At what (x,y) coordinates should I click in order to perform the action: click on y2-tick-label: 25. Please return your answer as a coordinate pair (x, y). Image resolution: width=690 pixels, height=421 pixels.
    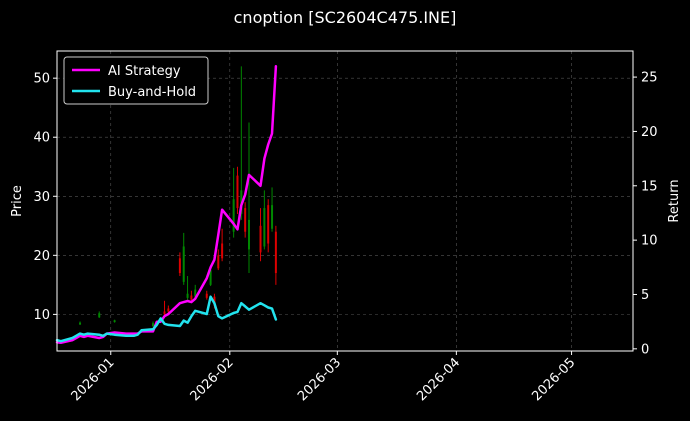
    Looking at the image, I should click on (649, 78).